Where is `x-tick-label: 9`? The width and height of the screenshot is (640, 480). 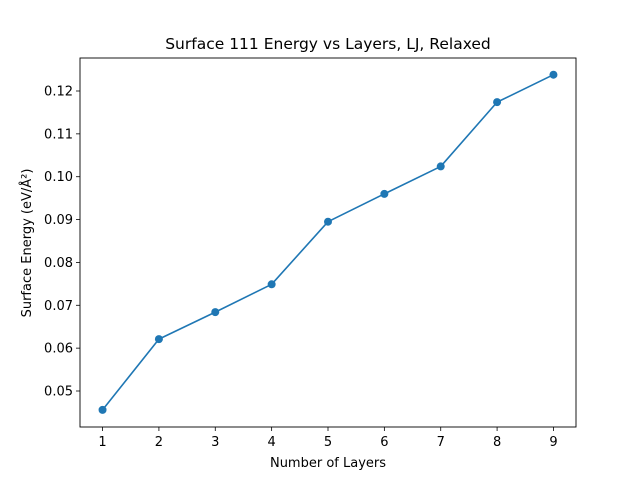
x-tick-label: 9 is located at coordinates (553, 442).